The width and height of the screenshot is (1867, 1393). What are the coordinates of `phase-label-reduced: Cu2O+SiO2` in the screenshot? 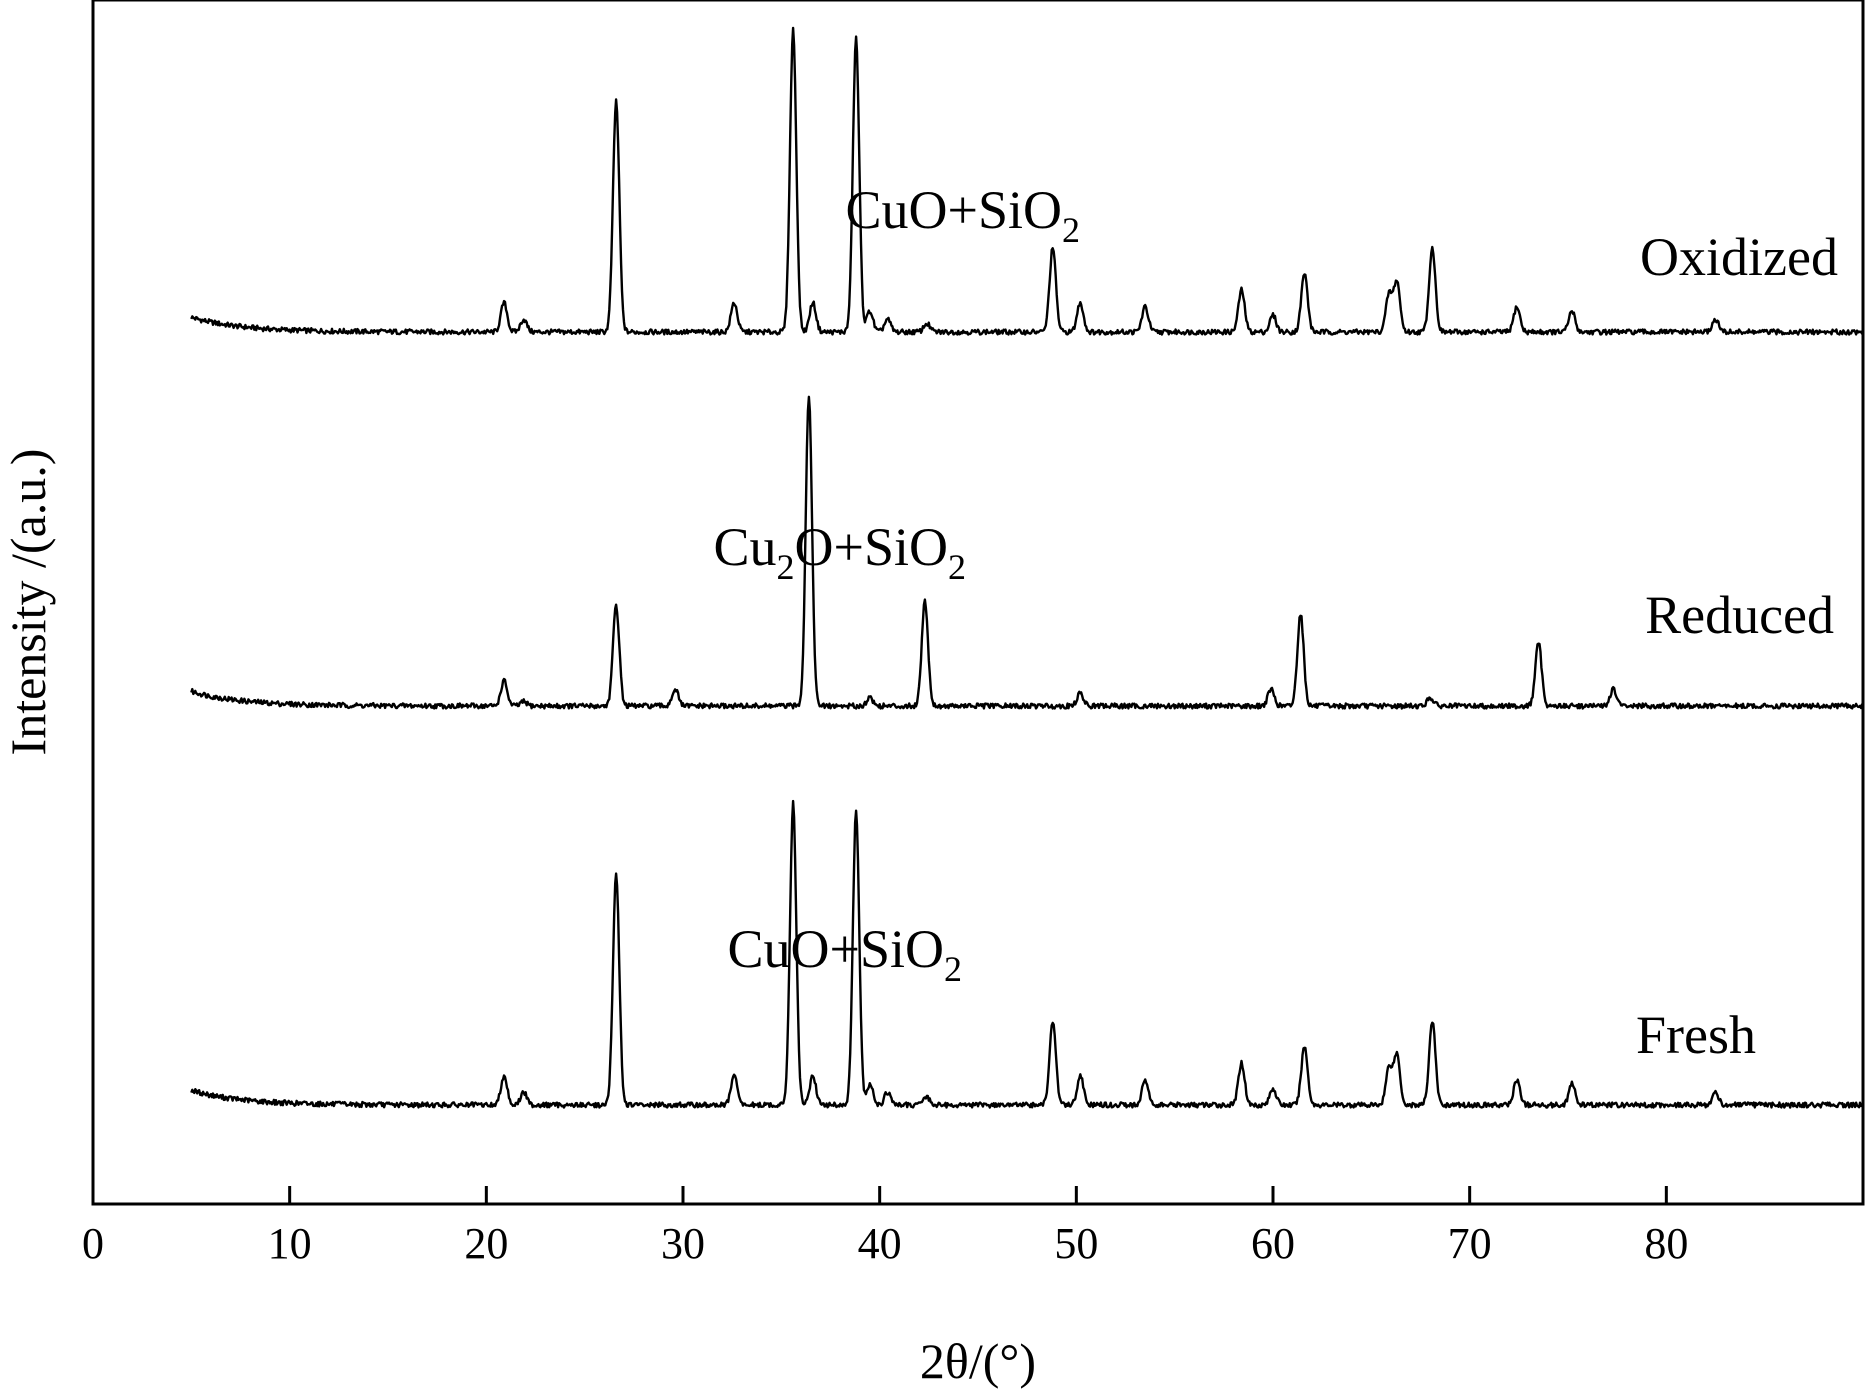 It's located at (839, 552).